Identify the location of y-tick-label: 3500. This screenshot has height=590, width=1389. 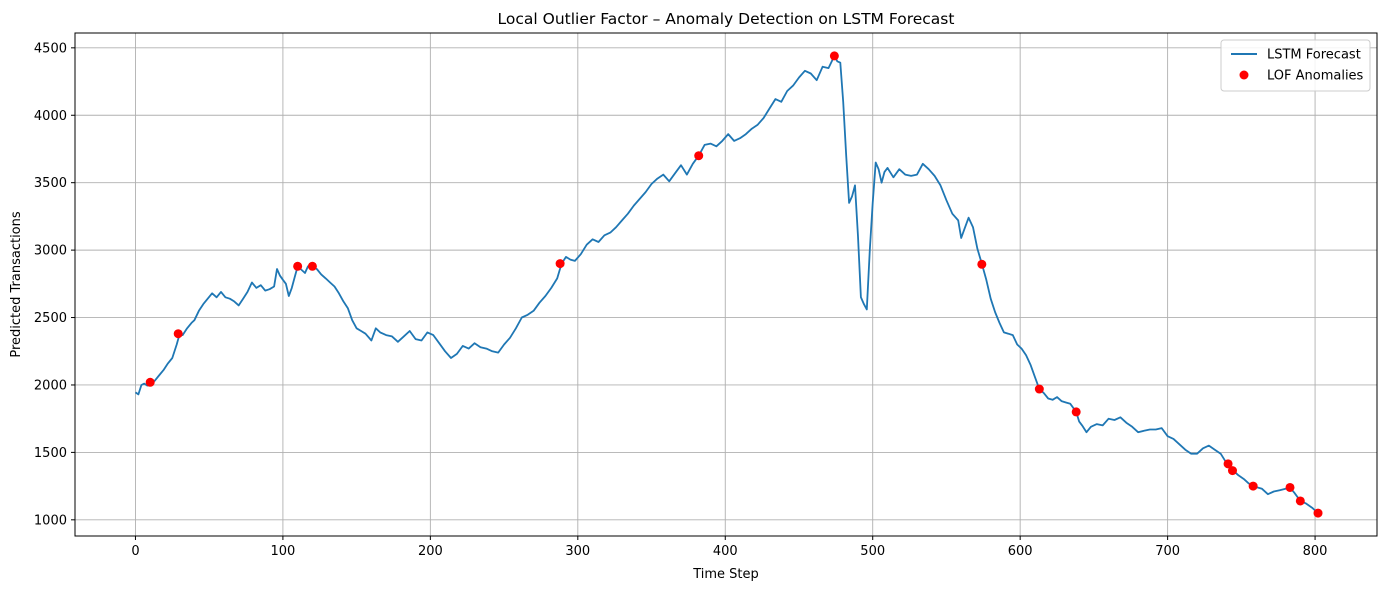
(50, 183).